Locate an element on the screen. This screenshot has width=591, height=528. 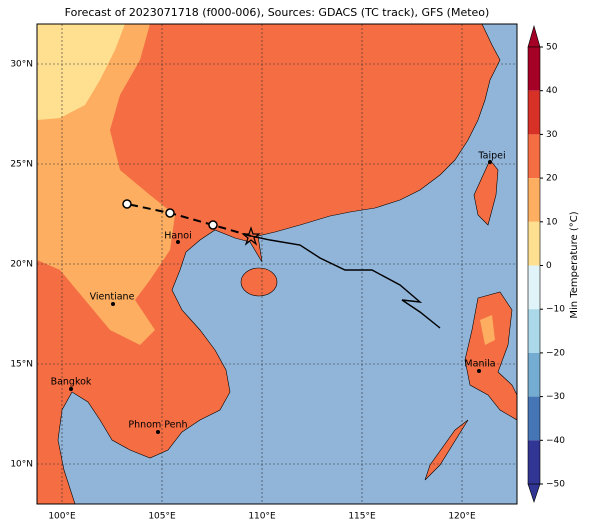
city-label: Phnom Penh is located at coordinates (157, 425).